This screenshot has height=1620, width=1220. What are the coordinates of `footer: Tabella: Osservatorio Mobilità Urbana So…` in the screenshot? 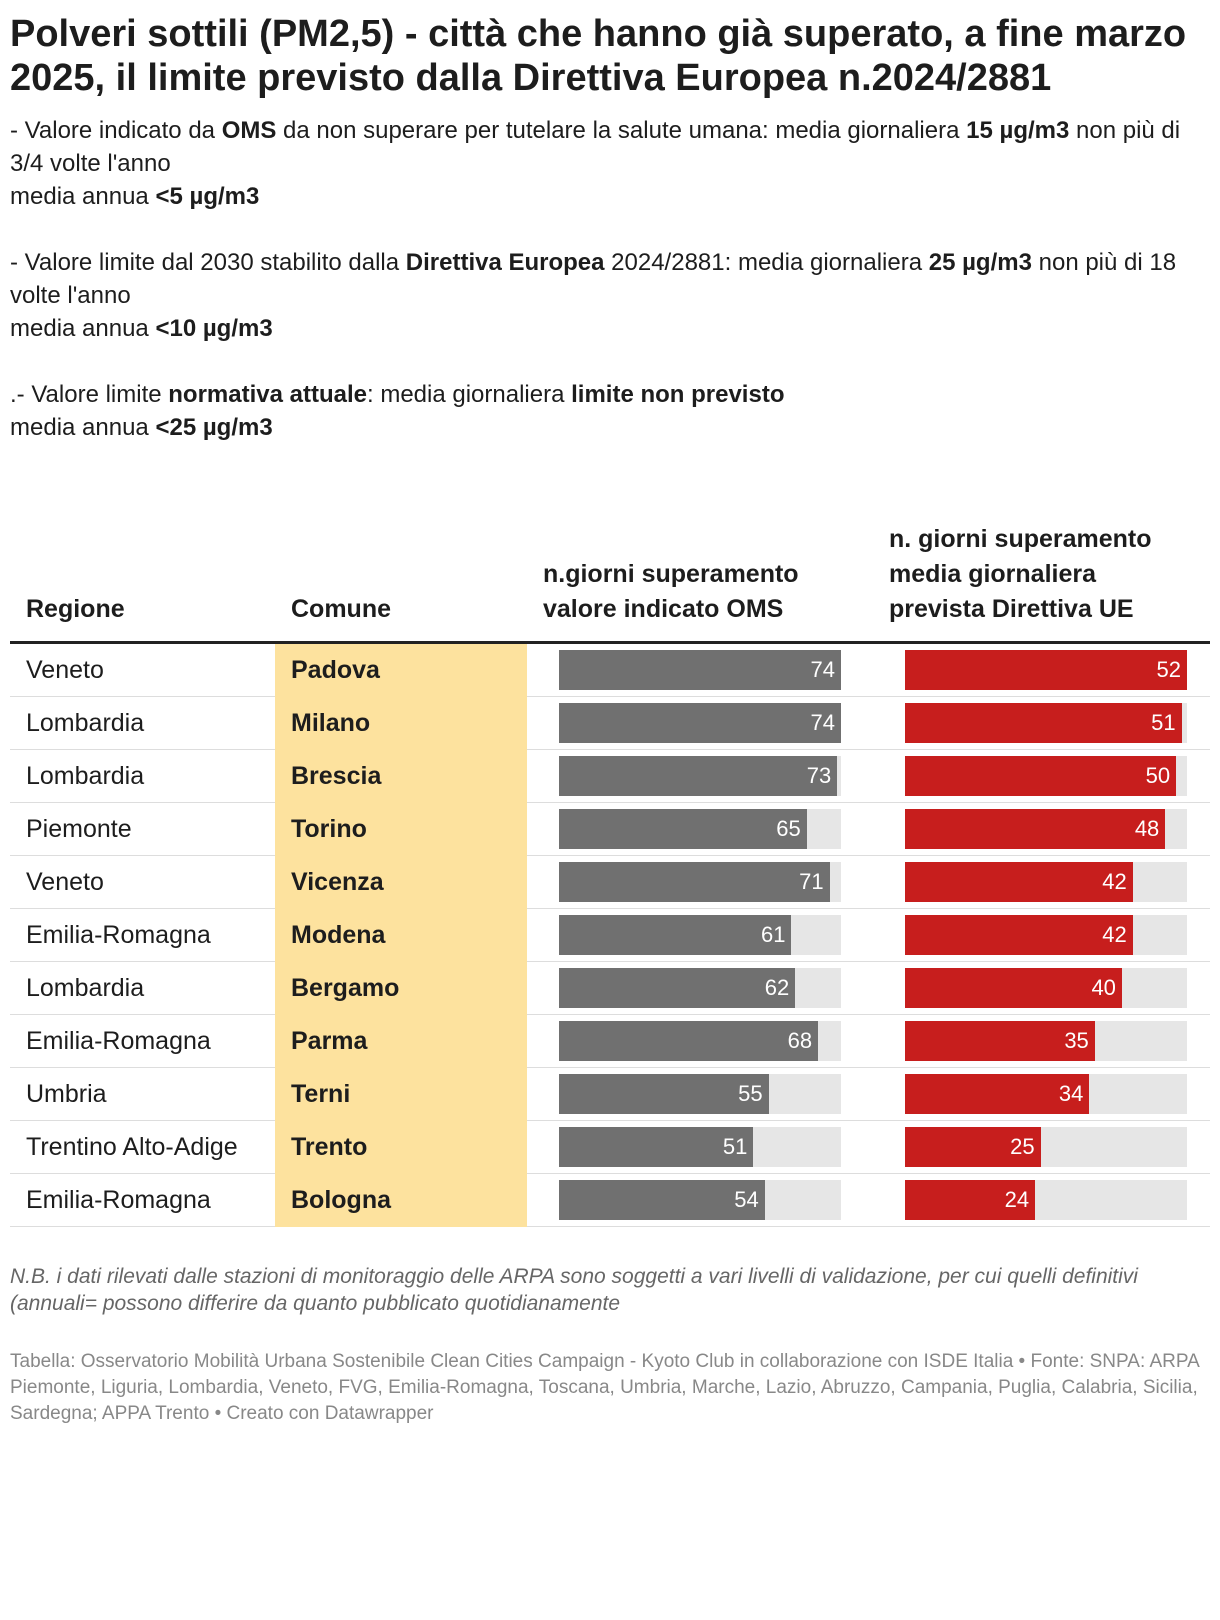 It's located at (604, 1387).